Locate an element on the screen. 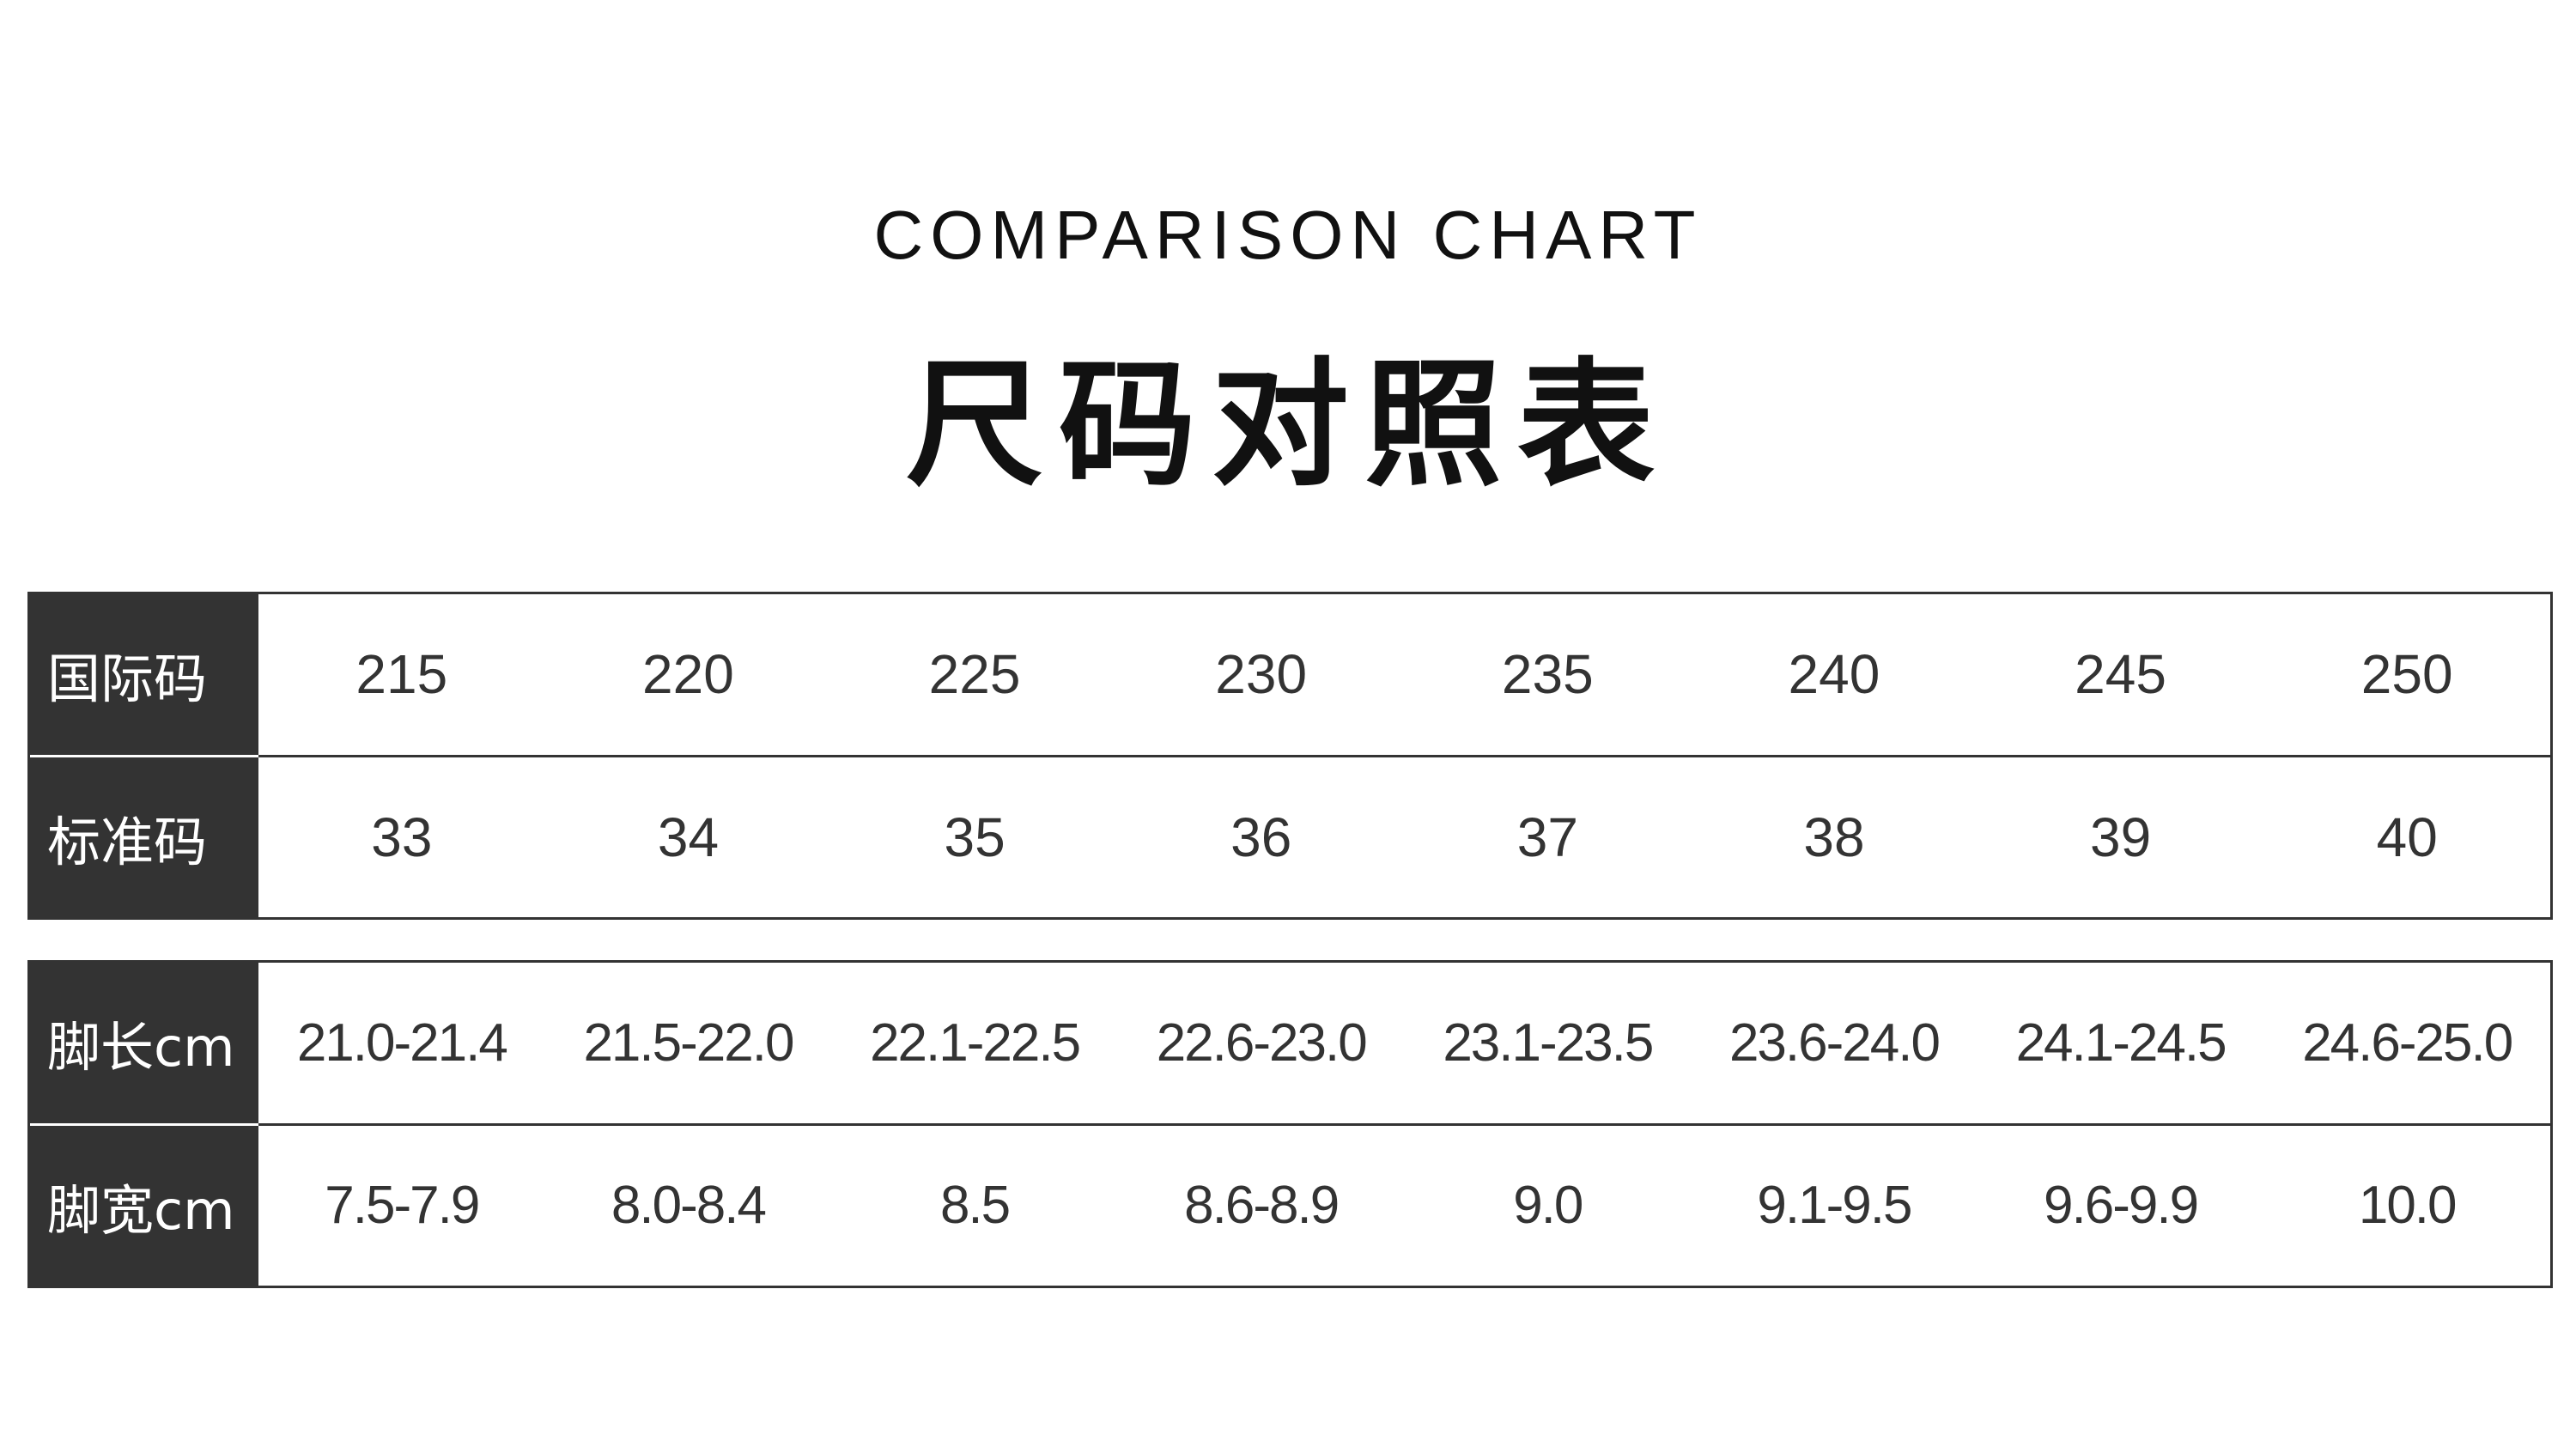 This screenshot has height=1429, width=2576. row-header: 脚长cm is located at coordinates (144, 1044).